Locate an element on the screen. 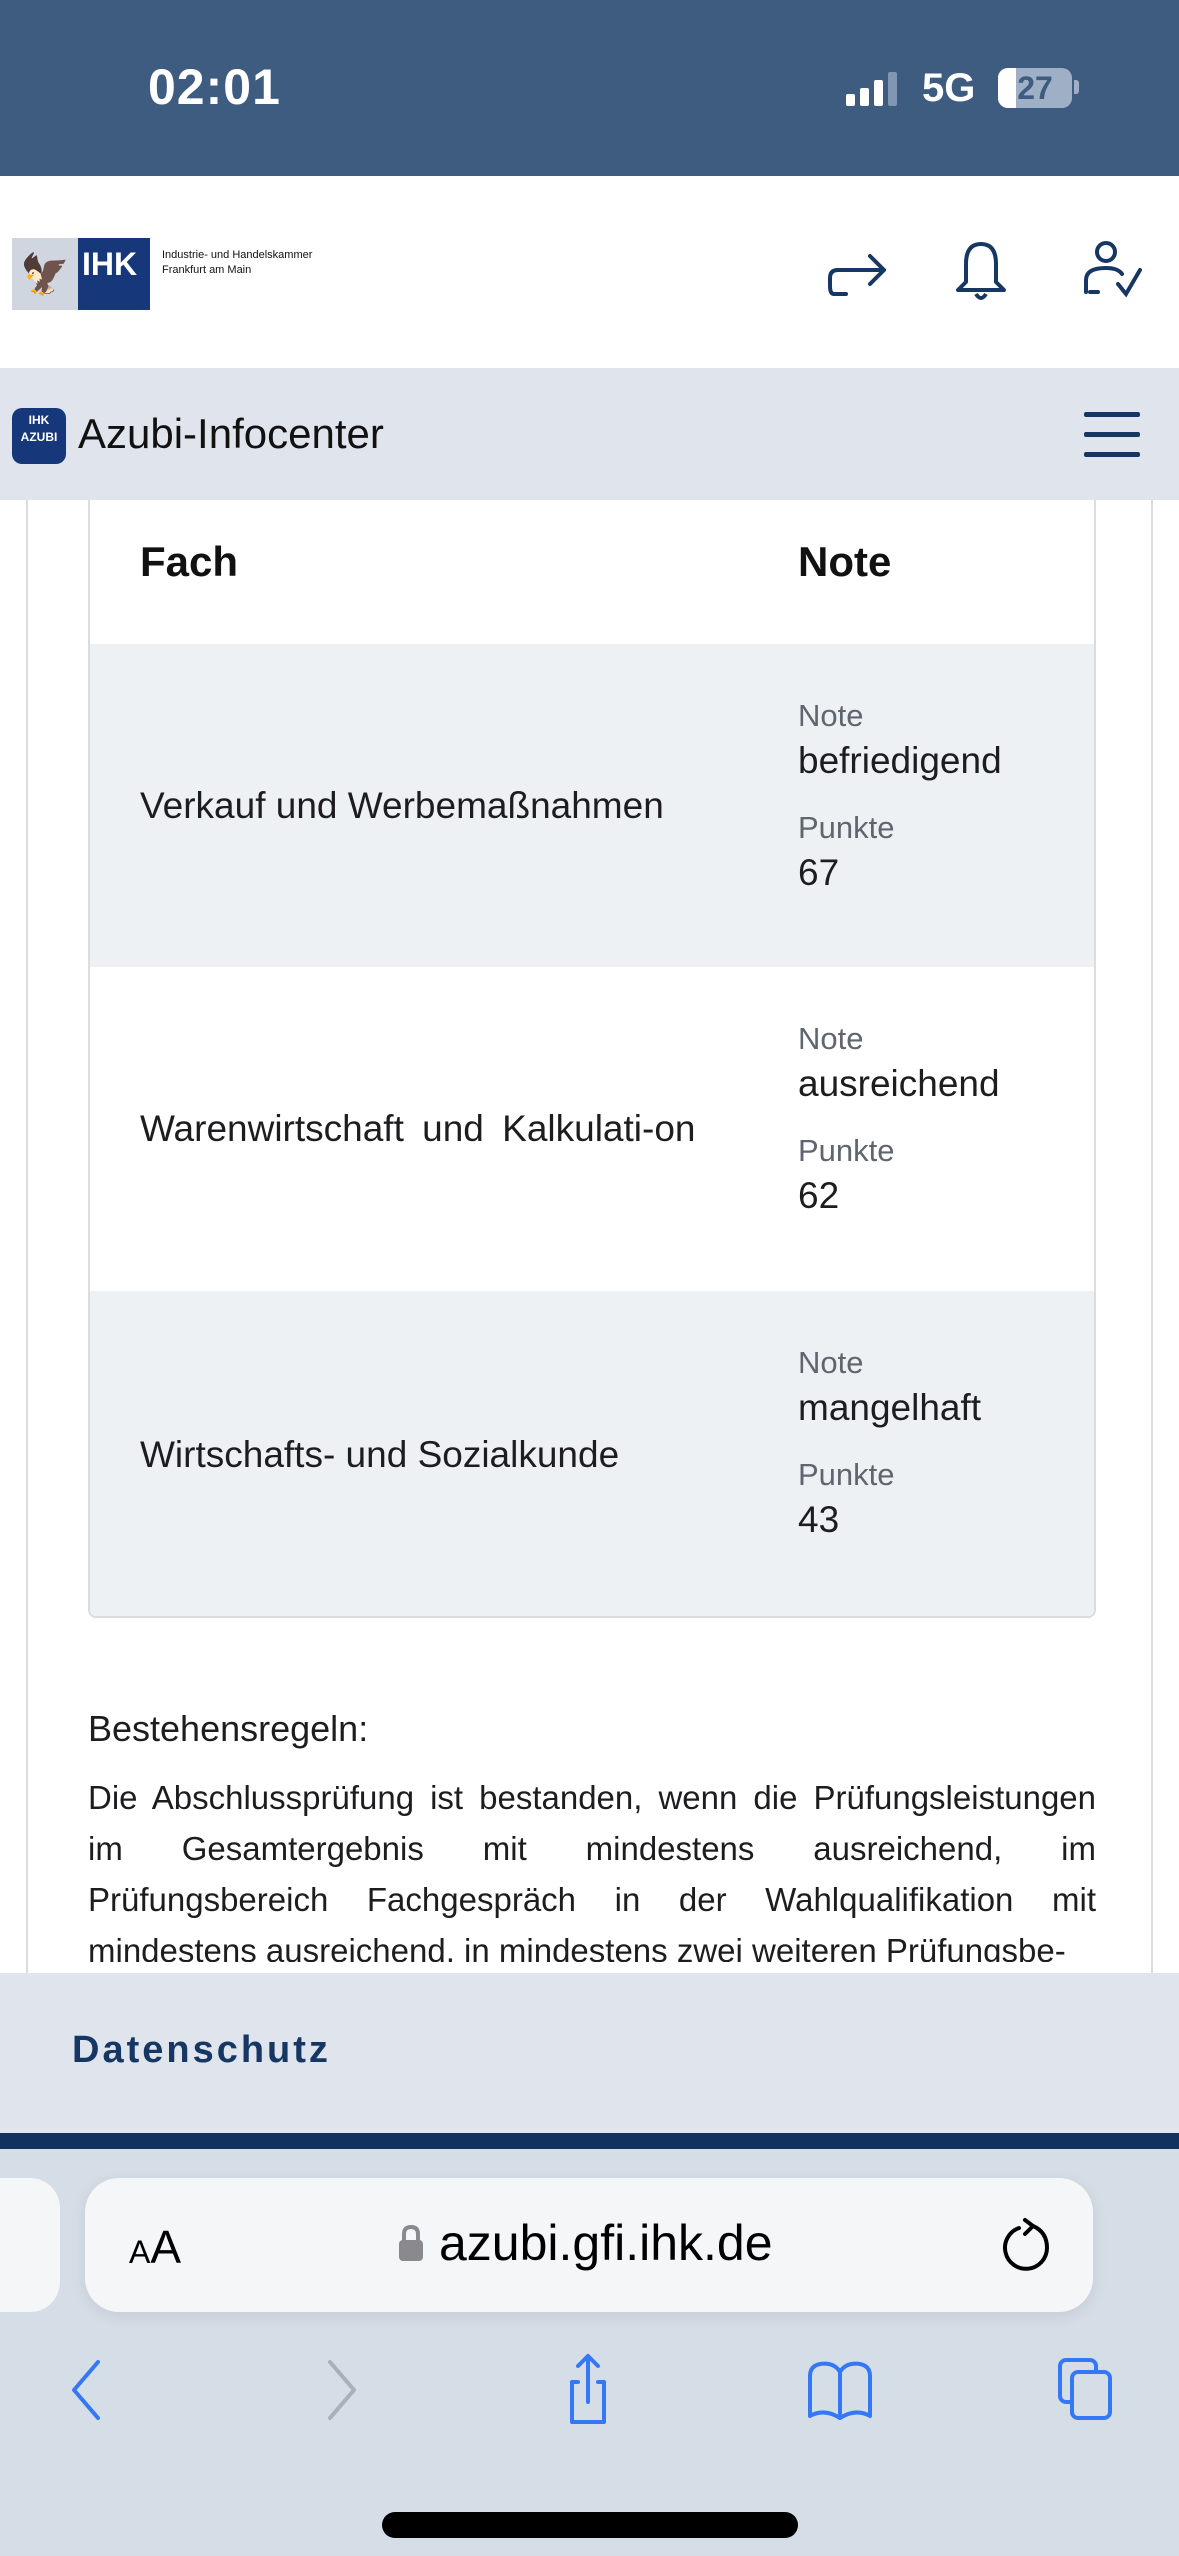 The image size is (1179, 2556). points-value: 43 is located at coordinates (819, 1519).